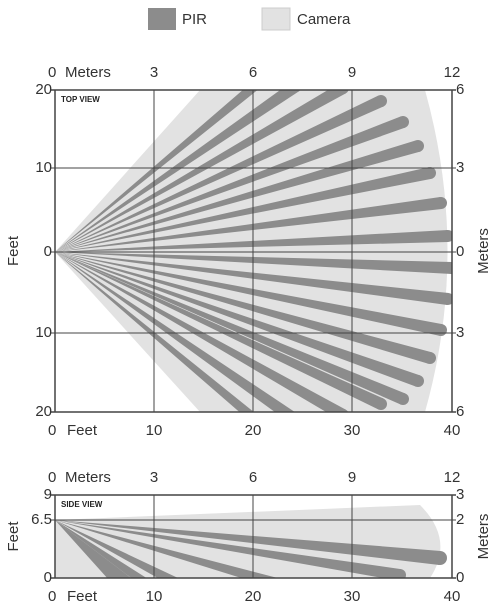 This screenshot has width=494, height=609. What do you see at coordinates (48, 494) in the screenshot?
I see `left-tick-label: 9` at bounding box center [48, 494].